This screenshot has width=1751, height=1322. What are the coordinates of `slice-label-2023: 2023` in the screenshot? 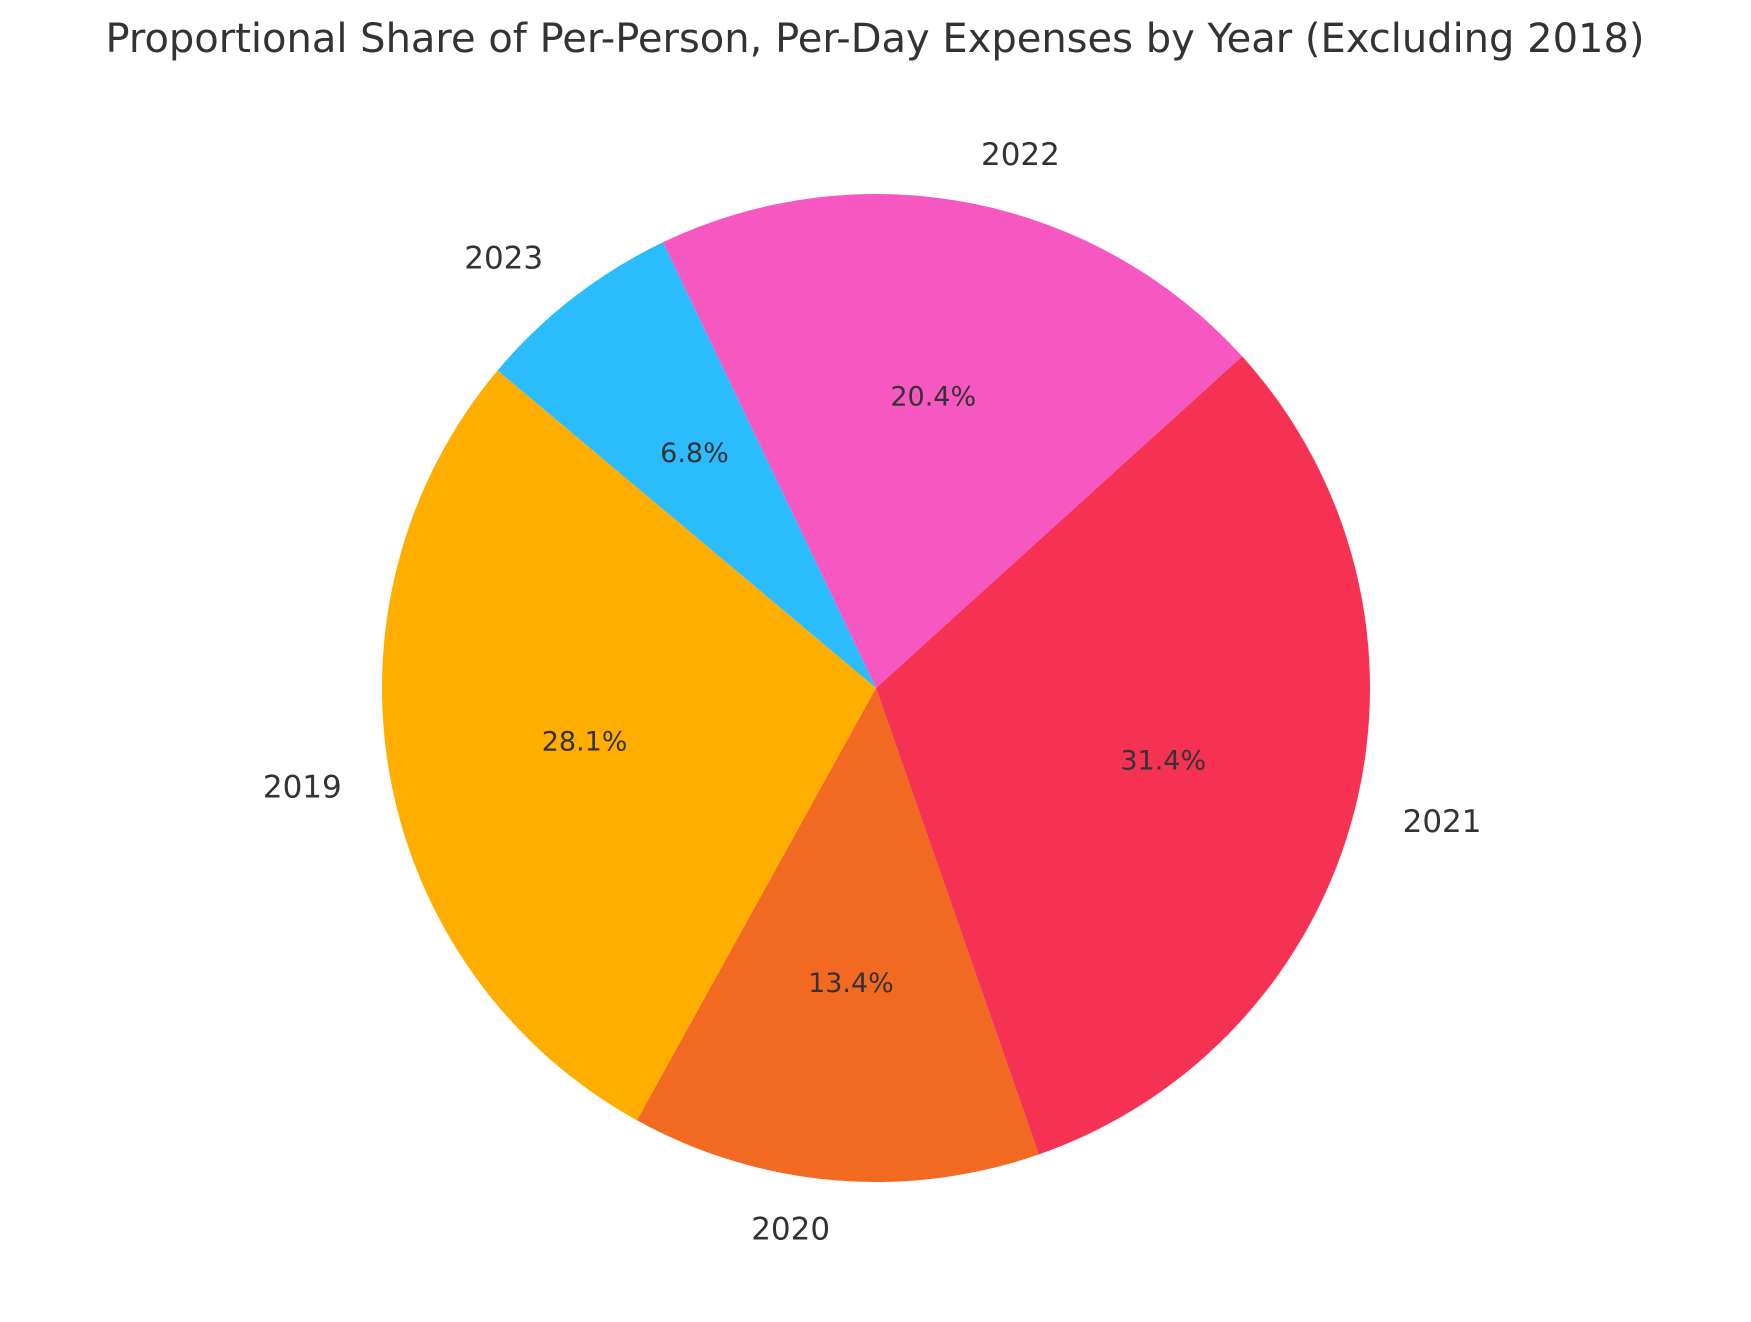 It's located at (503, 258).